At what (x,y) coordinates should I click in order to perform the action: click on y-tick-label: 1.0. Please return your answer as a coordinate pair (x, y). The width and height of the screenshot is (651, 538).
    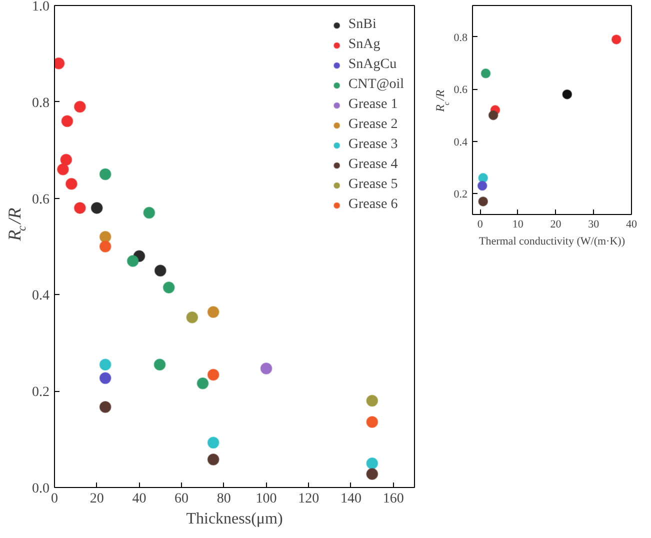
    Looking at the image, I should click on (41, 7).